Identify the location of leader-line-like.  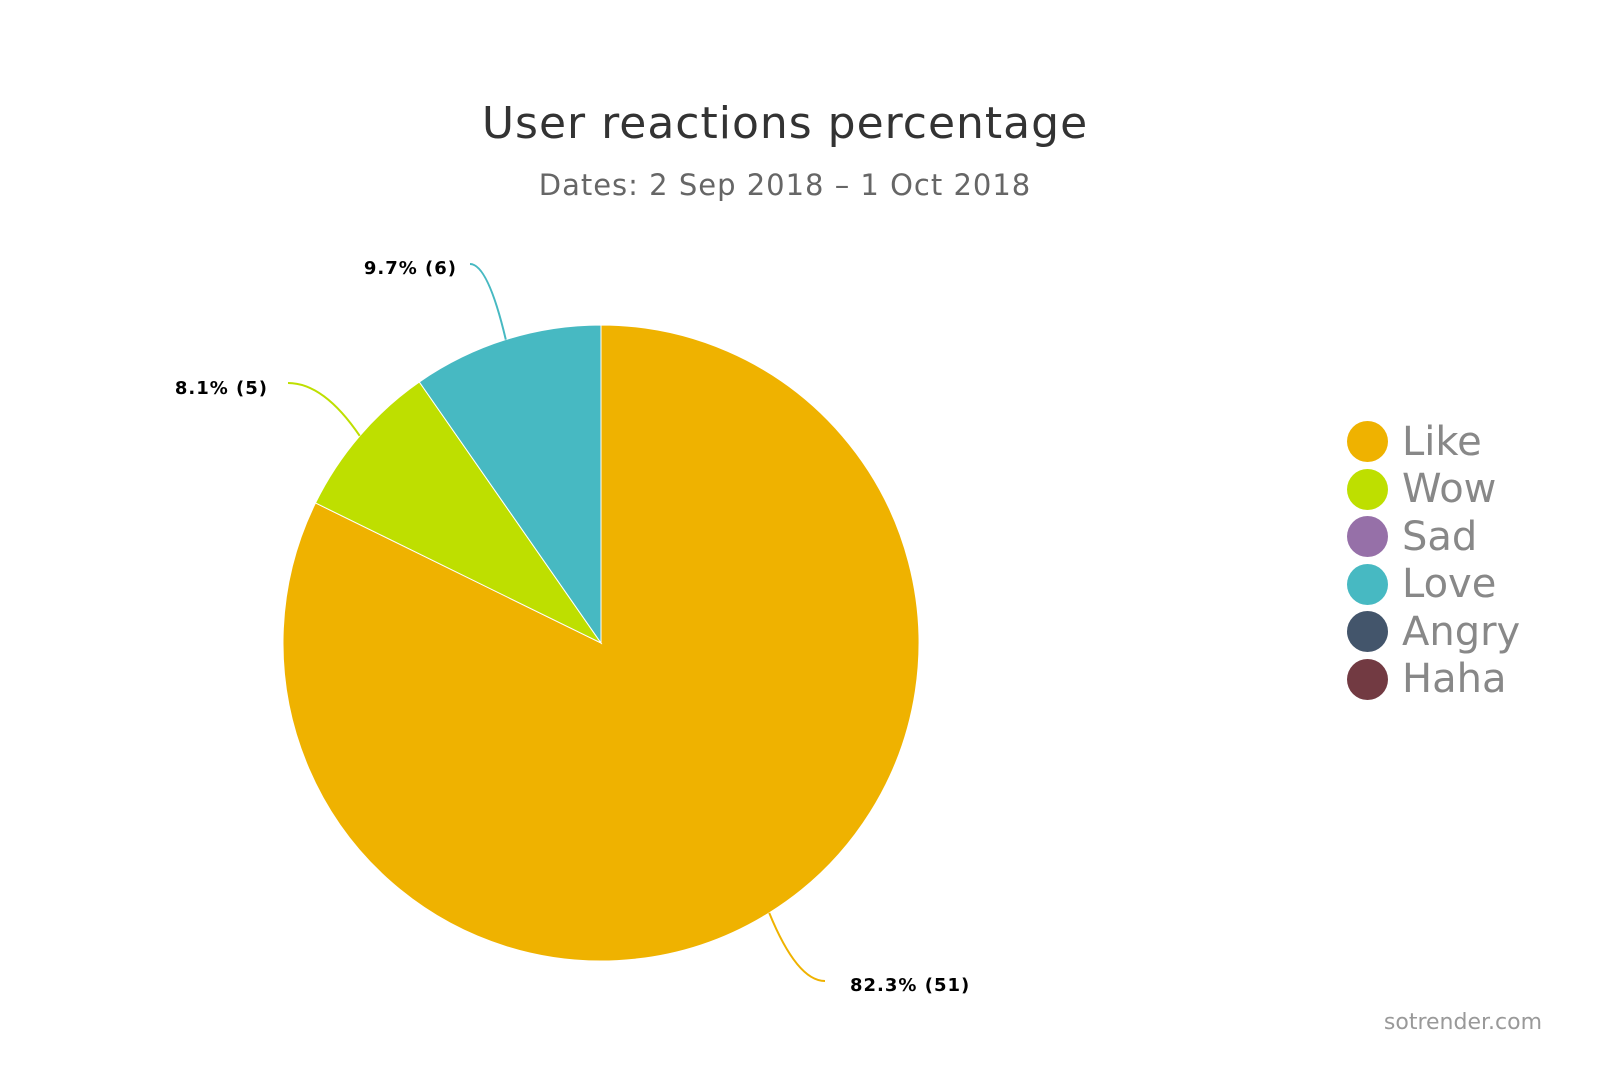
(797, 947).